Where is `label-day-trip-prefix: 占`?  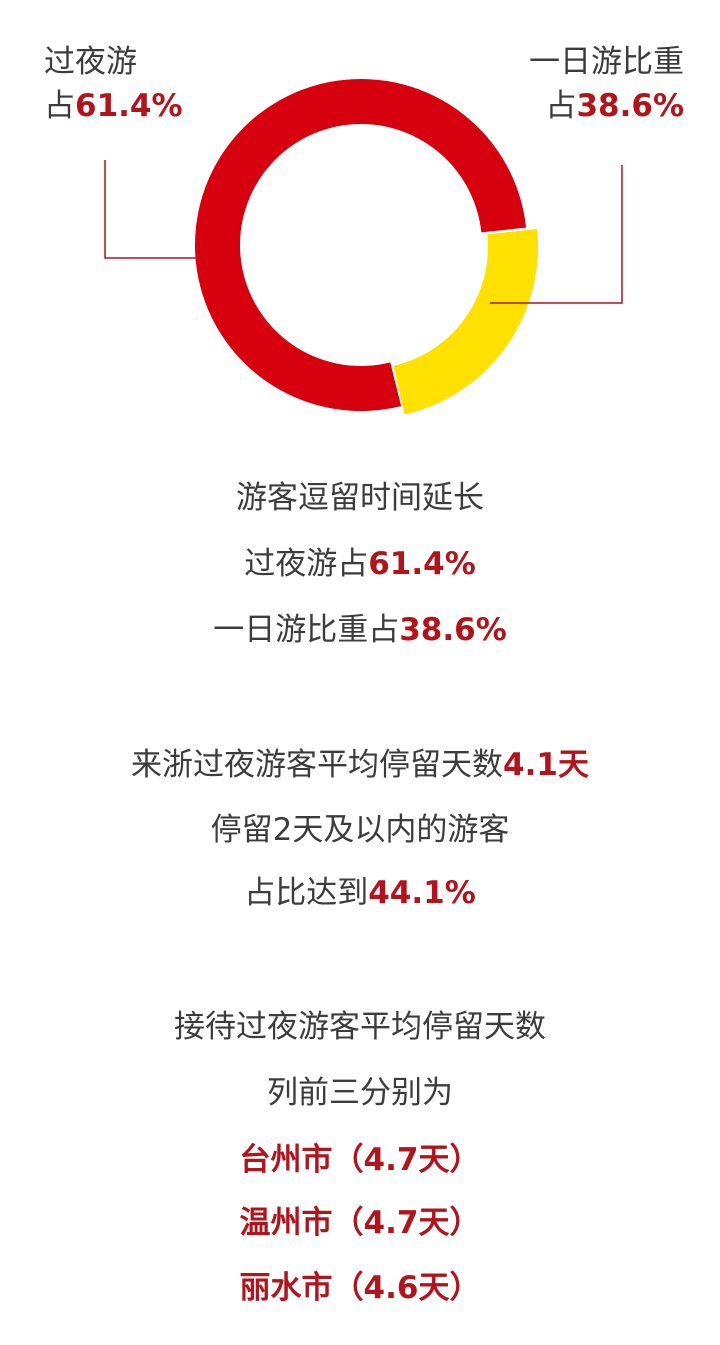
label-day-trip-prefix: 占 is located at coordinates (561, 106).